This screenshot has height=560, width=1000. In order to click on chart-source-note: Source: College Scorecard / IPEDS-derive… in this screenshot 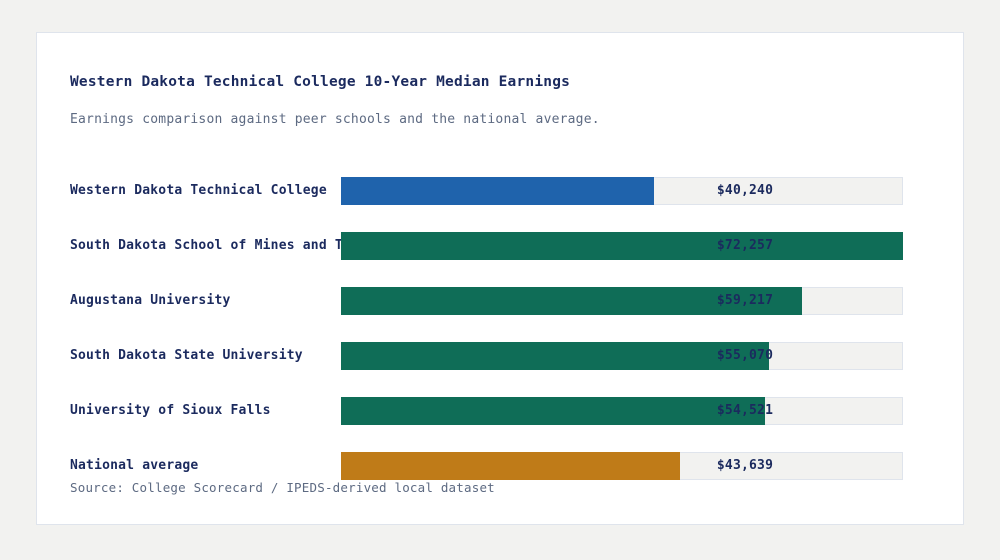, I will do `click(282, 487)`.